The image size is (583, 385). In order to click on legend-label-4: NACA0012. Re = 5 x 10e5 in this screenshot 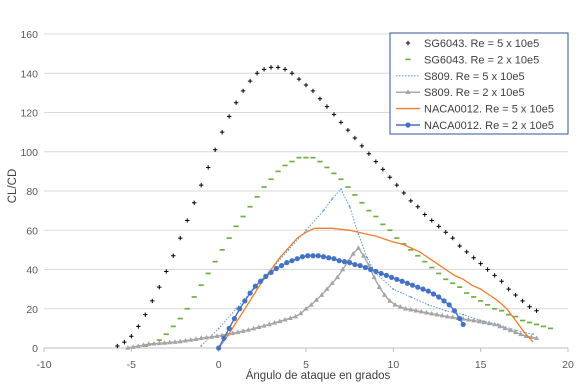, I will do `click(489, 110)`.